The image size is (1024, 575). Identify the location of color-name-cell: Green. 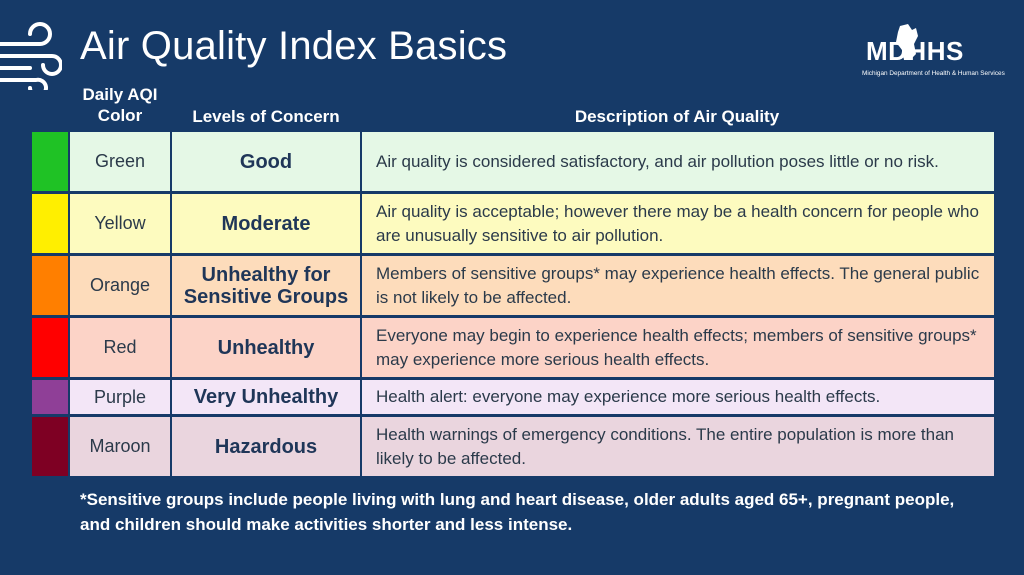
(120, 161).